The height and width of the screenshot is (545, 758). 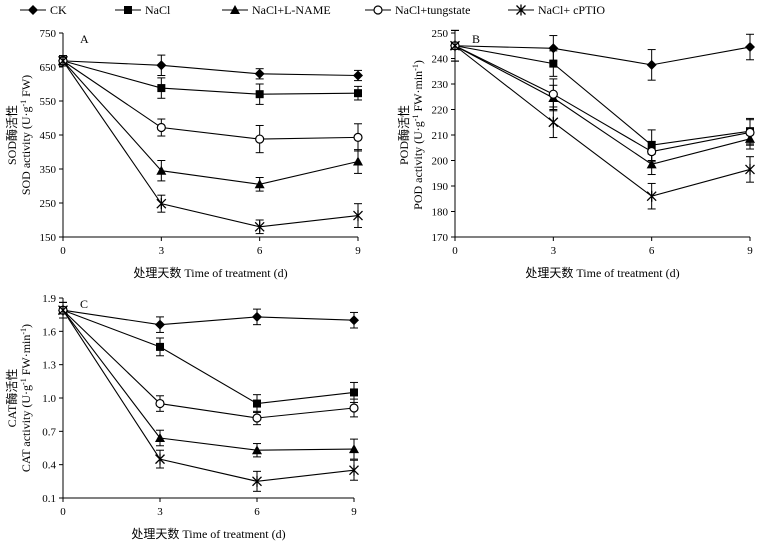 What do you see at coordinates (48, 34) in the screenshot?
I see `y-tick-label: 750` at bounding box center [48, 34].